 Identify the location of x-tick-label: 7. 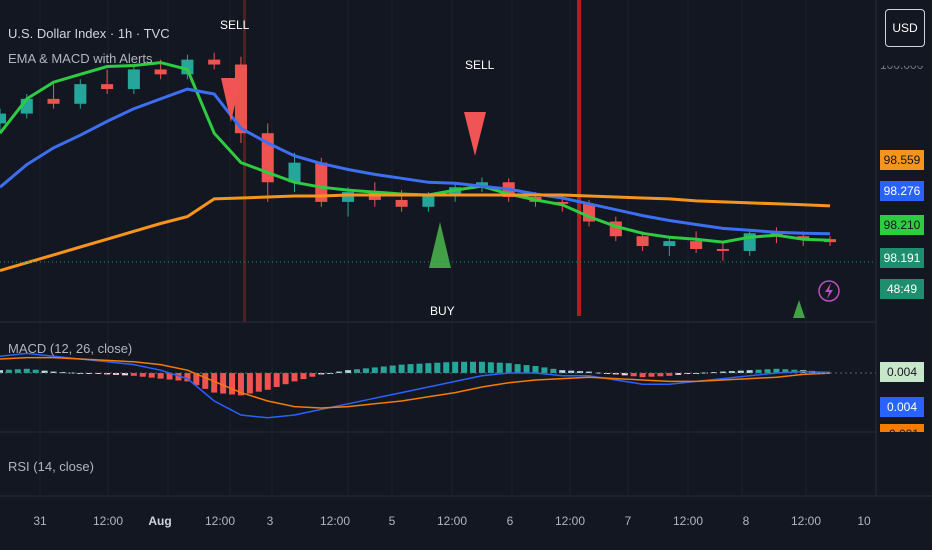
(628, 521).